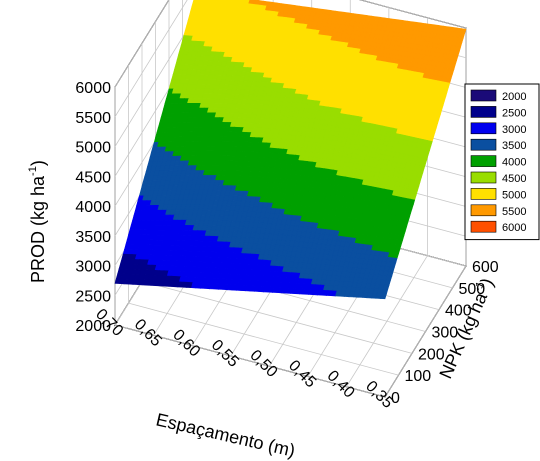 The height and width of the screenshot is (461, 540). What do you see at coordinates (93, 148) in the screenshot?
I see `z-tick-label: 5000` at bounding box center [93, 148].